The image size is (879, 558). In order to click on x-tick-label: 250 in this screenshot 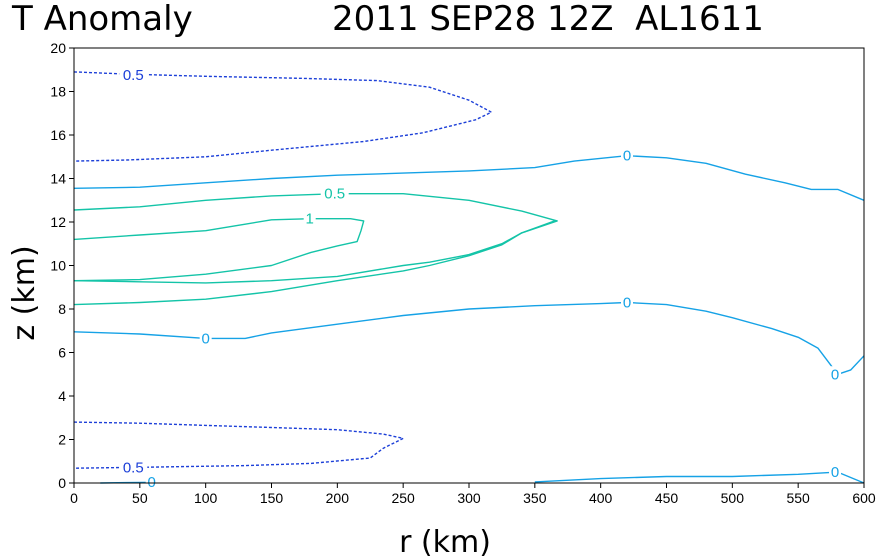, I will do `click(403, 498)`.